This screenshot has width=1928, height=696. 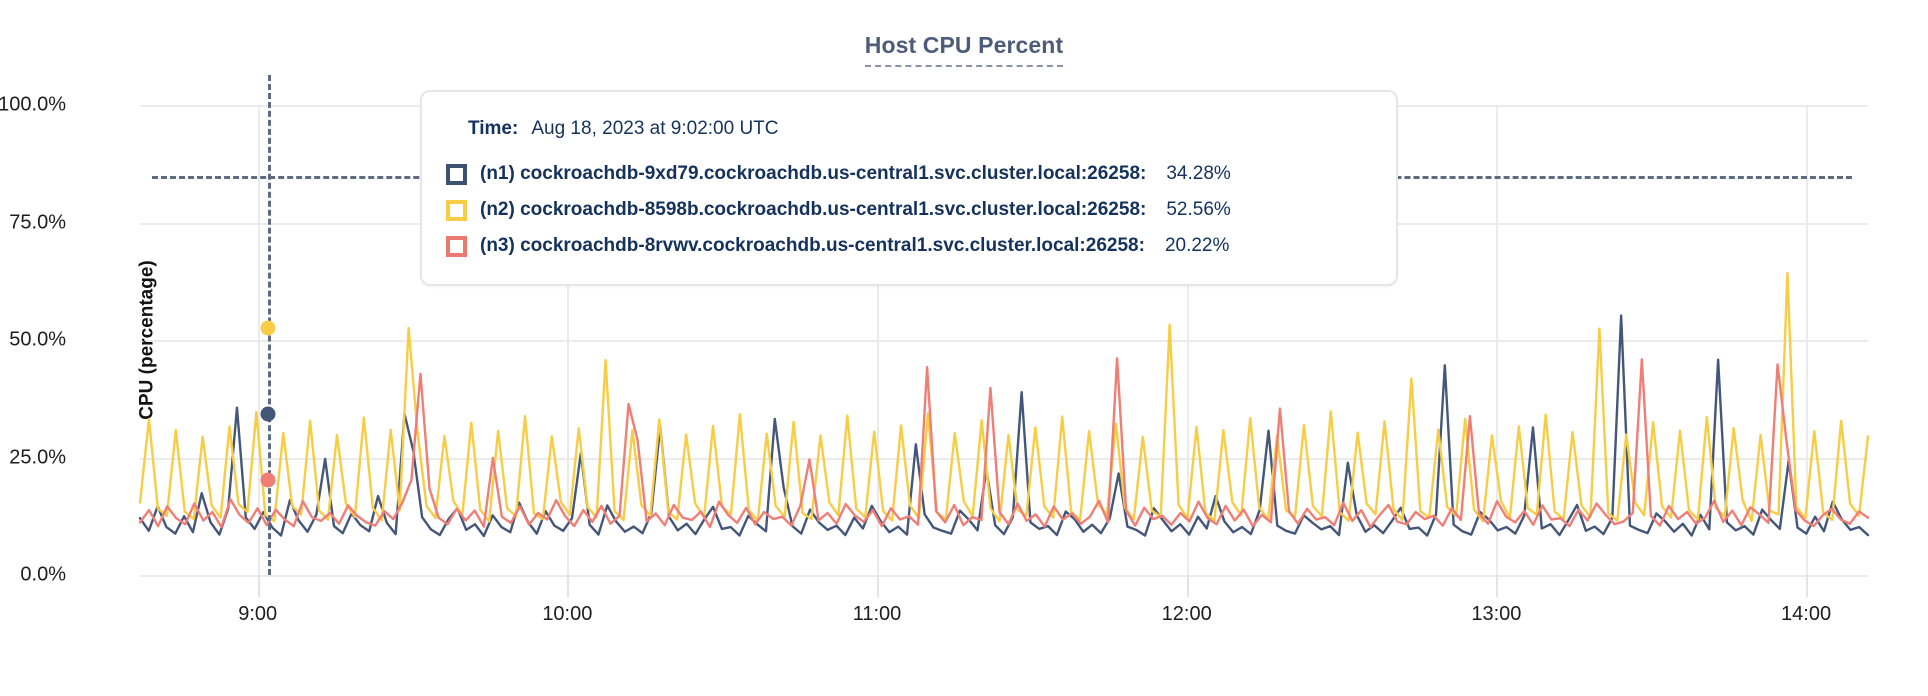 I want to click on tooltip-series-value: 20.22%, so click(x=1197, y=245).